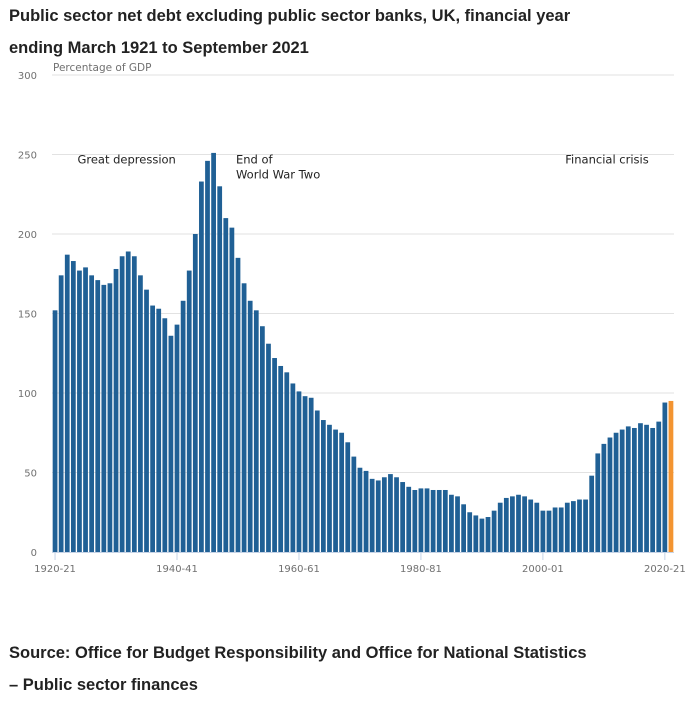 This screenshot has height=703, width=692. What do you see at coordinates (102, 68) in the screenshot?
I see `y-axis-unit-label: Percentage of GDP` at bounding box center [102, 68].